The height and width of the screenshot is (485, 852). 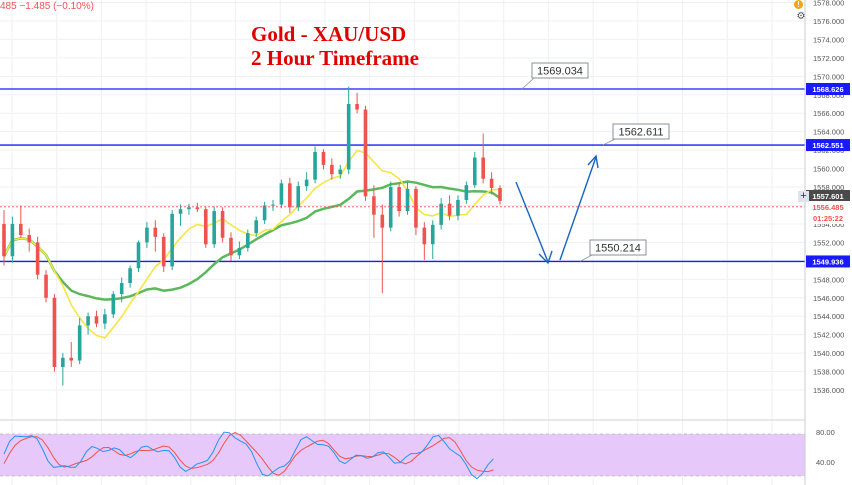 I want to click on level-price-tag-label: 1549.936, so click(x=827, y=261).